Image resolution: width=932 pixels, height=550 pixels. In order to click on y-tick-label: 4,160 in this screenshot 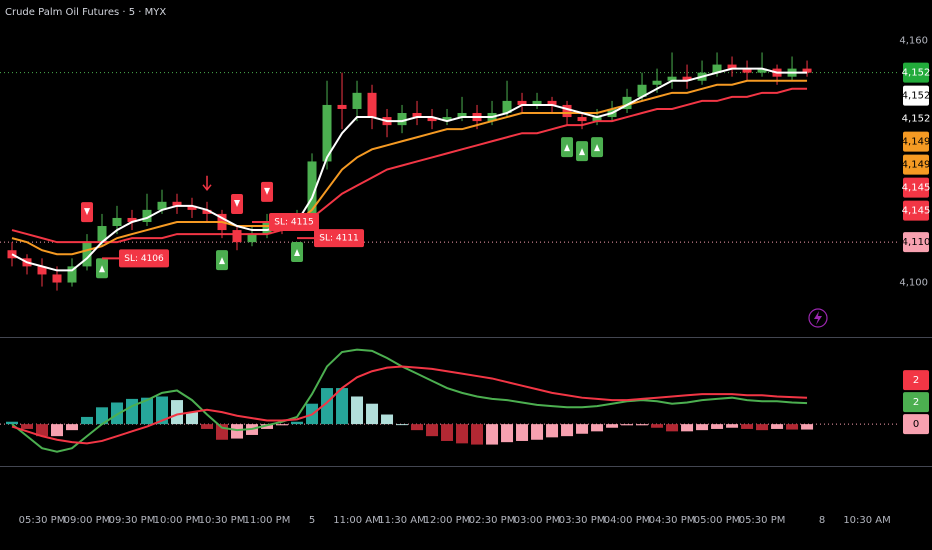, I will do `click(913, 40)`.